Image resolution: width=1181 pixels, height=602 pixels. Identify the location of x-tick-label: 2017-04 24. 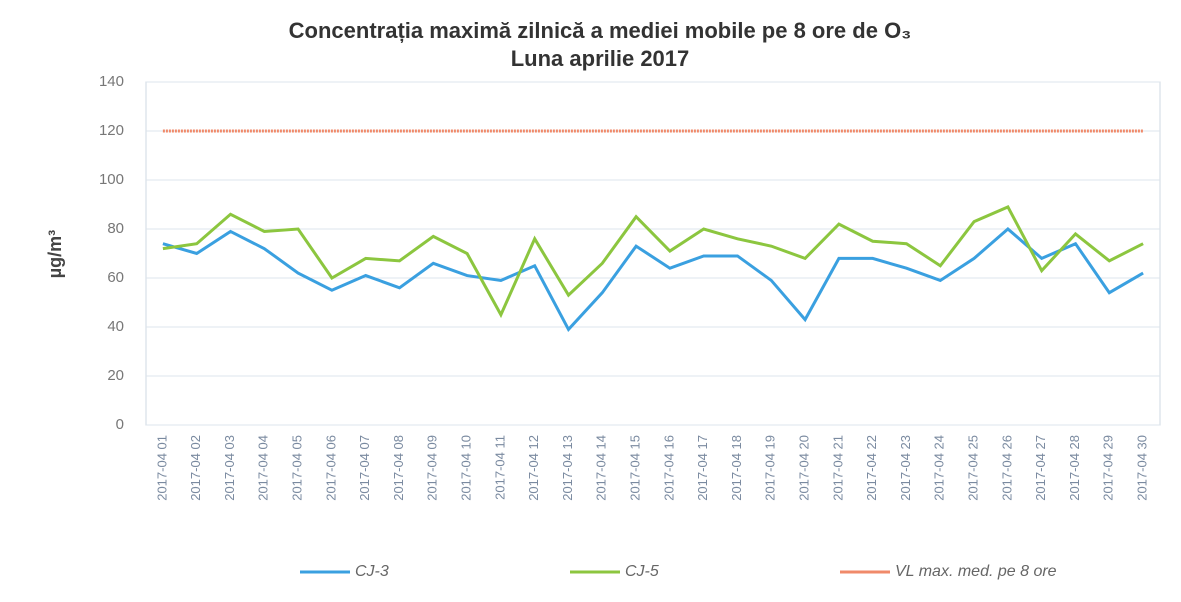
(939, 468).